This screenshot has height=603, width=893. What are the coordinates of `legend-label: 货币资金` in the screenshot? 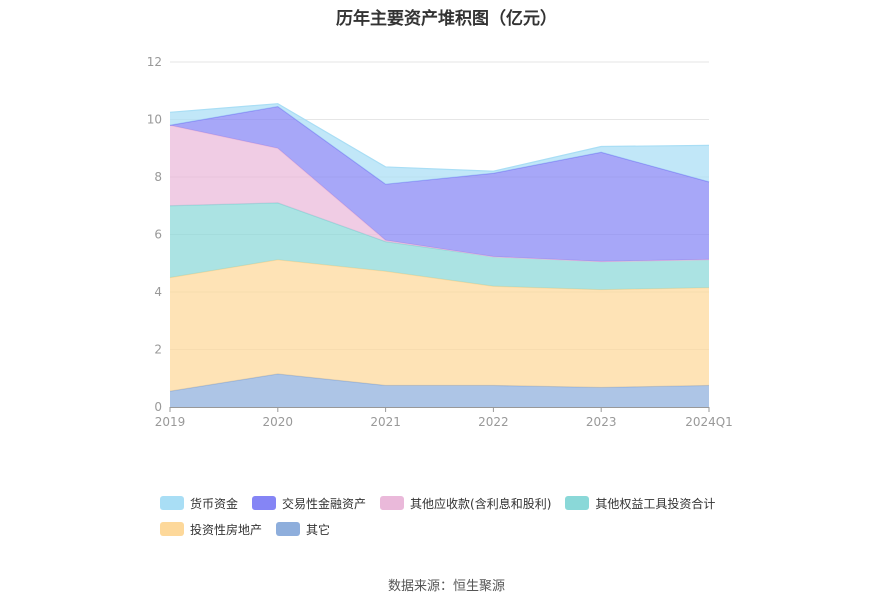 It's located at (214, 503).